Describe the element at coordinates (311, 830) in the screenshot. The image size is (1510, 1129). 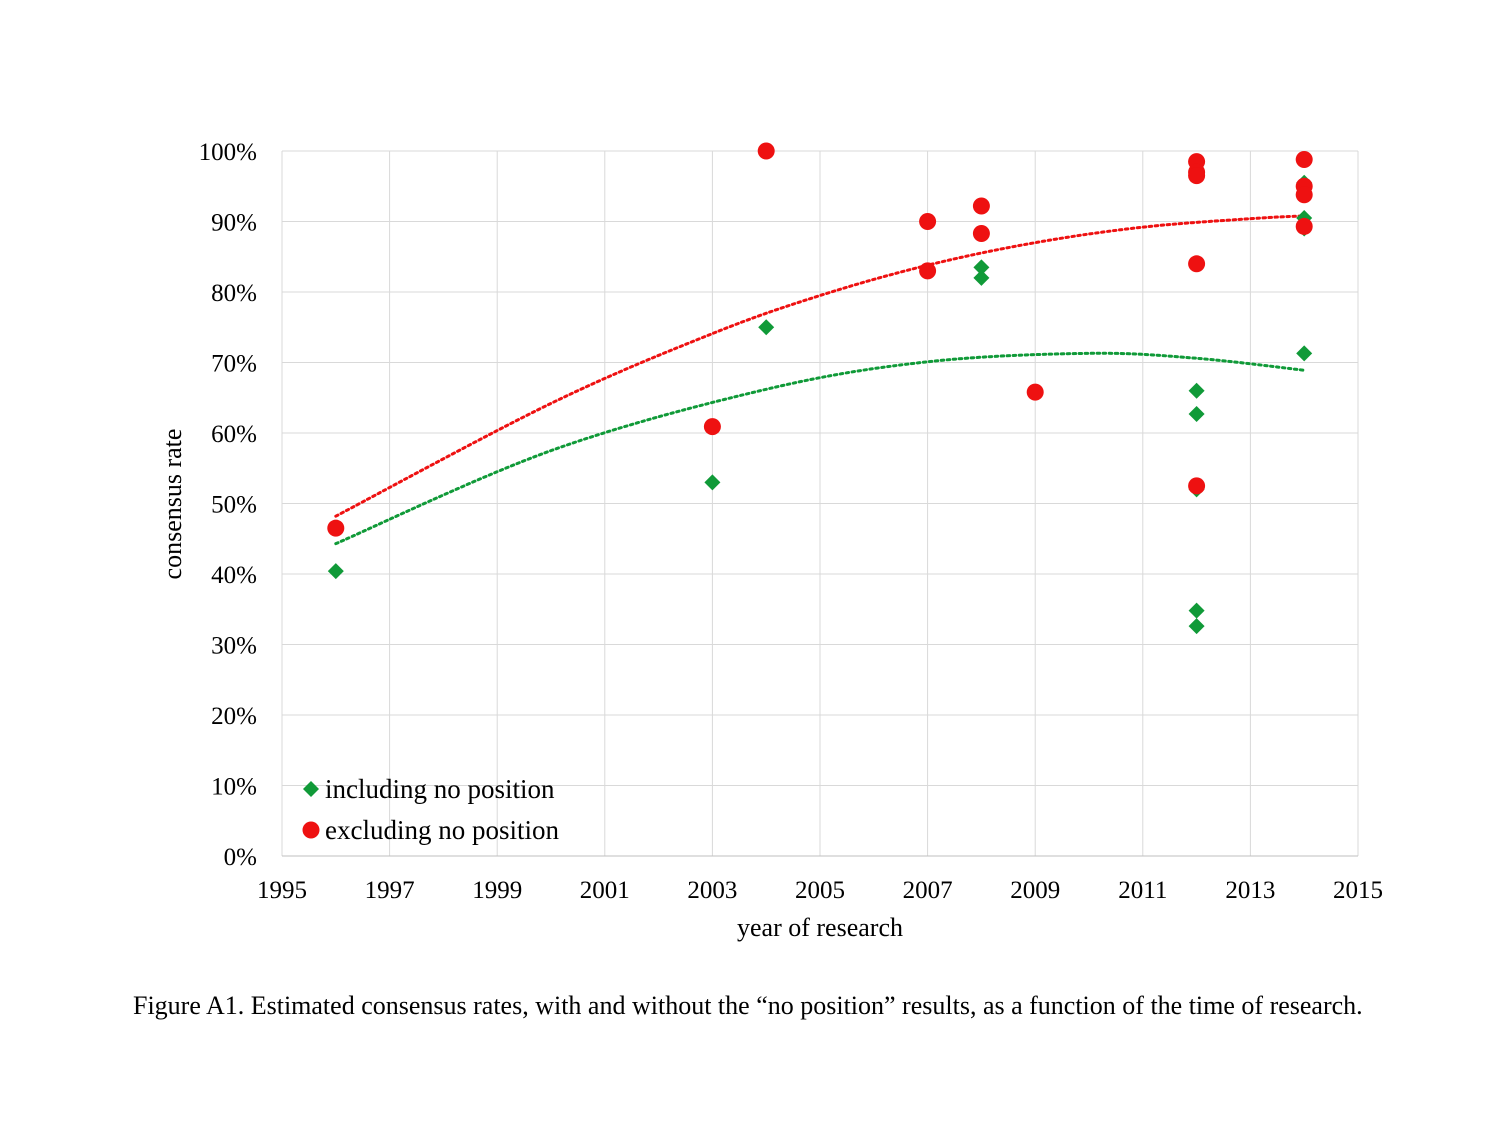
I see `legend-marker-excluding` at that location.